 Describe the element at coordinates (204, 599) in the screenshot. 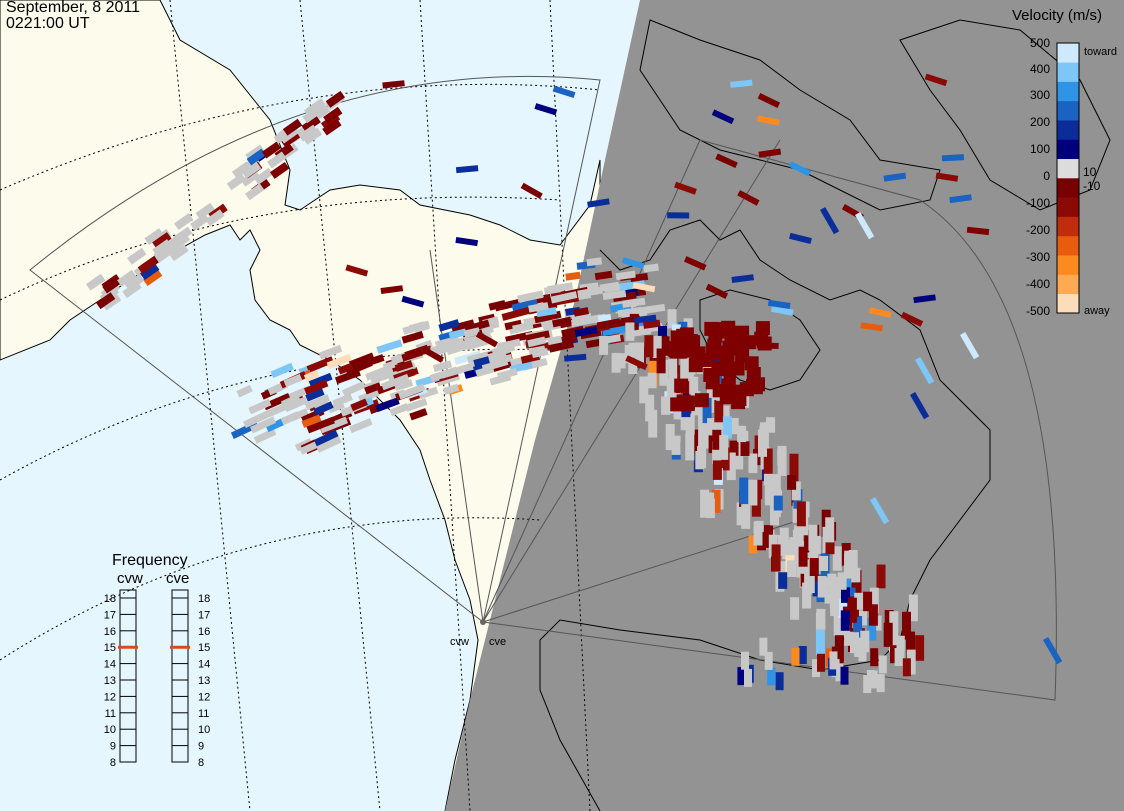

I see `frequency-tick-label: 18` at that location.